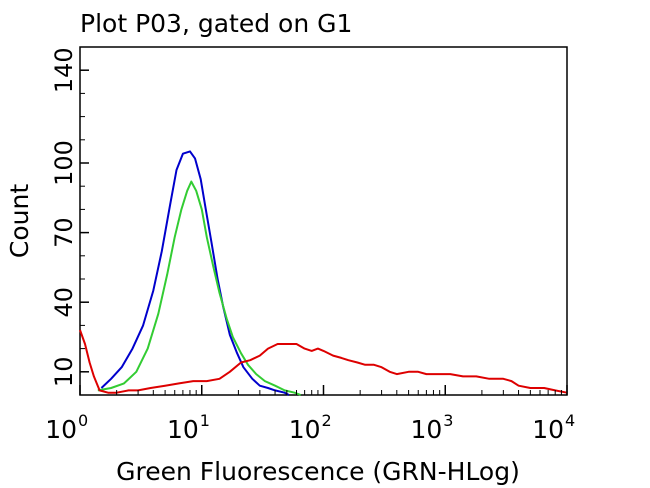 This screenshot has height=488, width=650. Describe the element at coordinates (83, 420) in the screenshot. I see `x-tick-exponent: 0` at that location.